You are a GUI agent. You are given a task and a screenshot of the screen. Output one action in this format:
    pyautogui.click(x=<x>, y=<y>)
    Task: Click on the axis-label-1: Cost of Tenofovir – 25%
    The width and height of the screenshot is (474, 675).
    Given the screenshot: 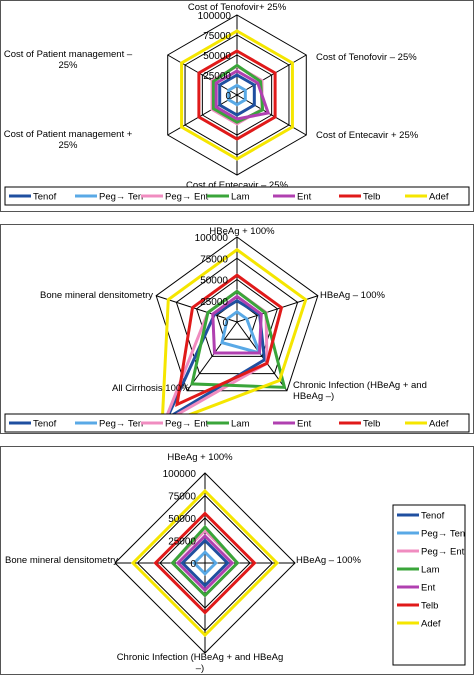 What is the action you would take?
    pyautogui.click(x=366, y=57)
    